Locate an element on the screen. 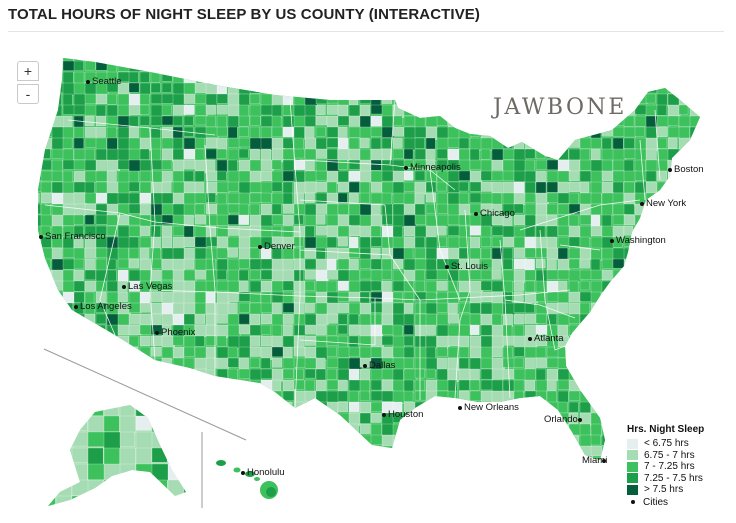  city-label: St. Louis is located at coordinates (469, 266).